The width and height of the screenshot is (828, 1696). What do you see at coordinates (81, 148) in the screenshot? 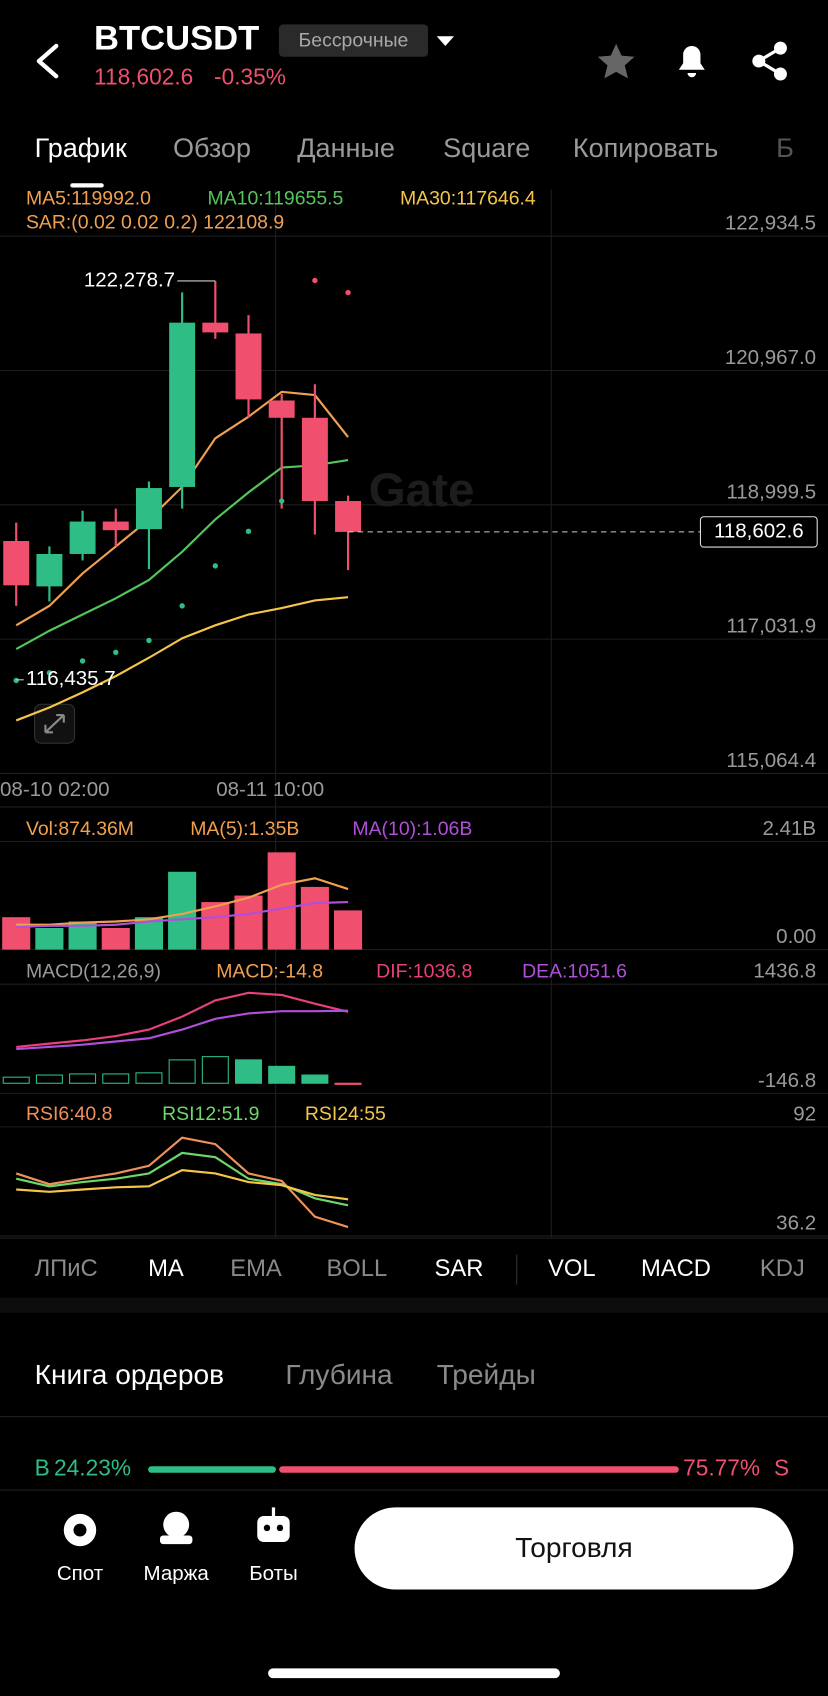
I see `tab: График` at bounding box center [81, 148].